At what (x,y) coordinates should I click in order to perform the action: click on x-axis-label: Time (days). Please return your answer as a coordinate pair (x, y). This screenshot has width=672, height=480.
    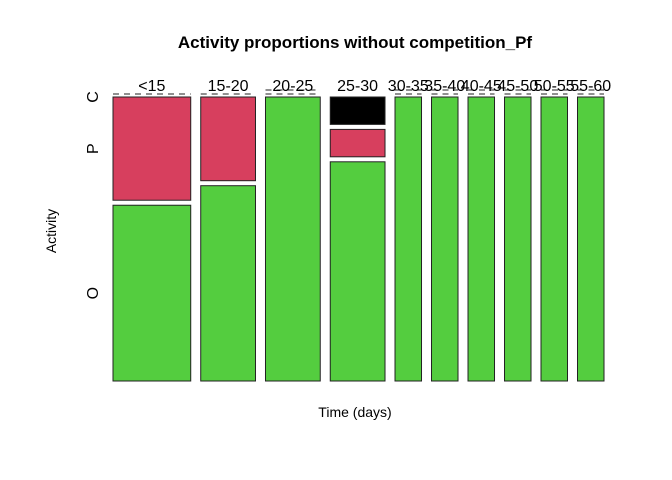
    Looking at the image, I should click on (354, 412).